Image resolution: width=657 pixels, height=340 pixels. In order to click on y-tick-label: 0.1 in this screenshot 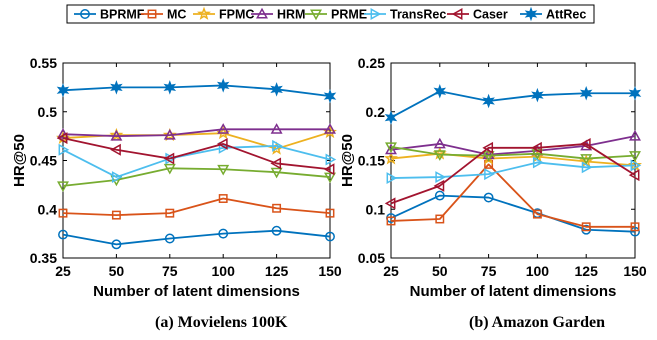, I will do `click(376, 209)`.